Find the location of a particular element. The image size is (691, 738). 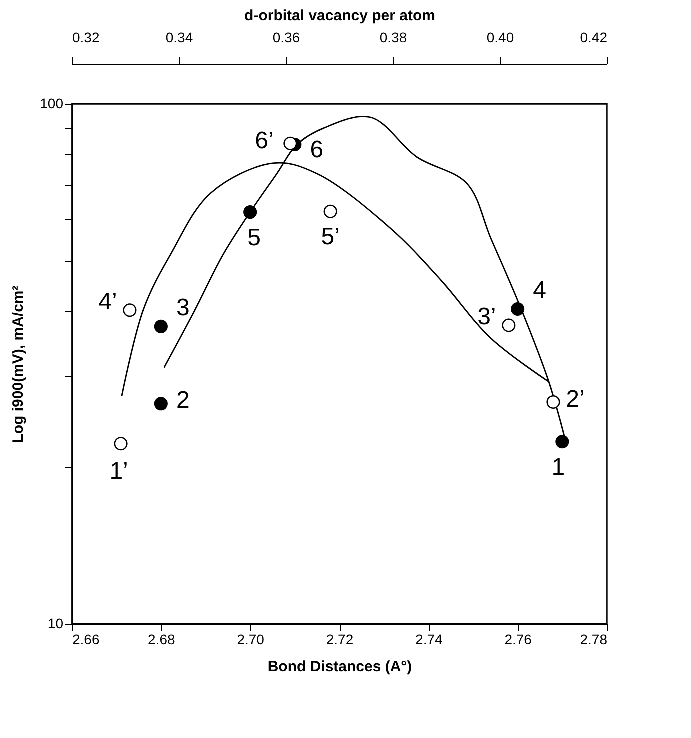

x-axis-title: Bond Distances (A°) is located at coordinates (340, 667).